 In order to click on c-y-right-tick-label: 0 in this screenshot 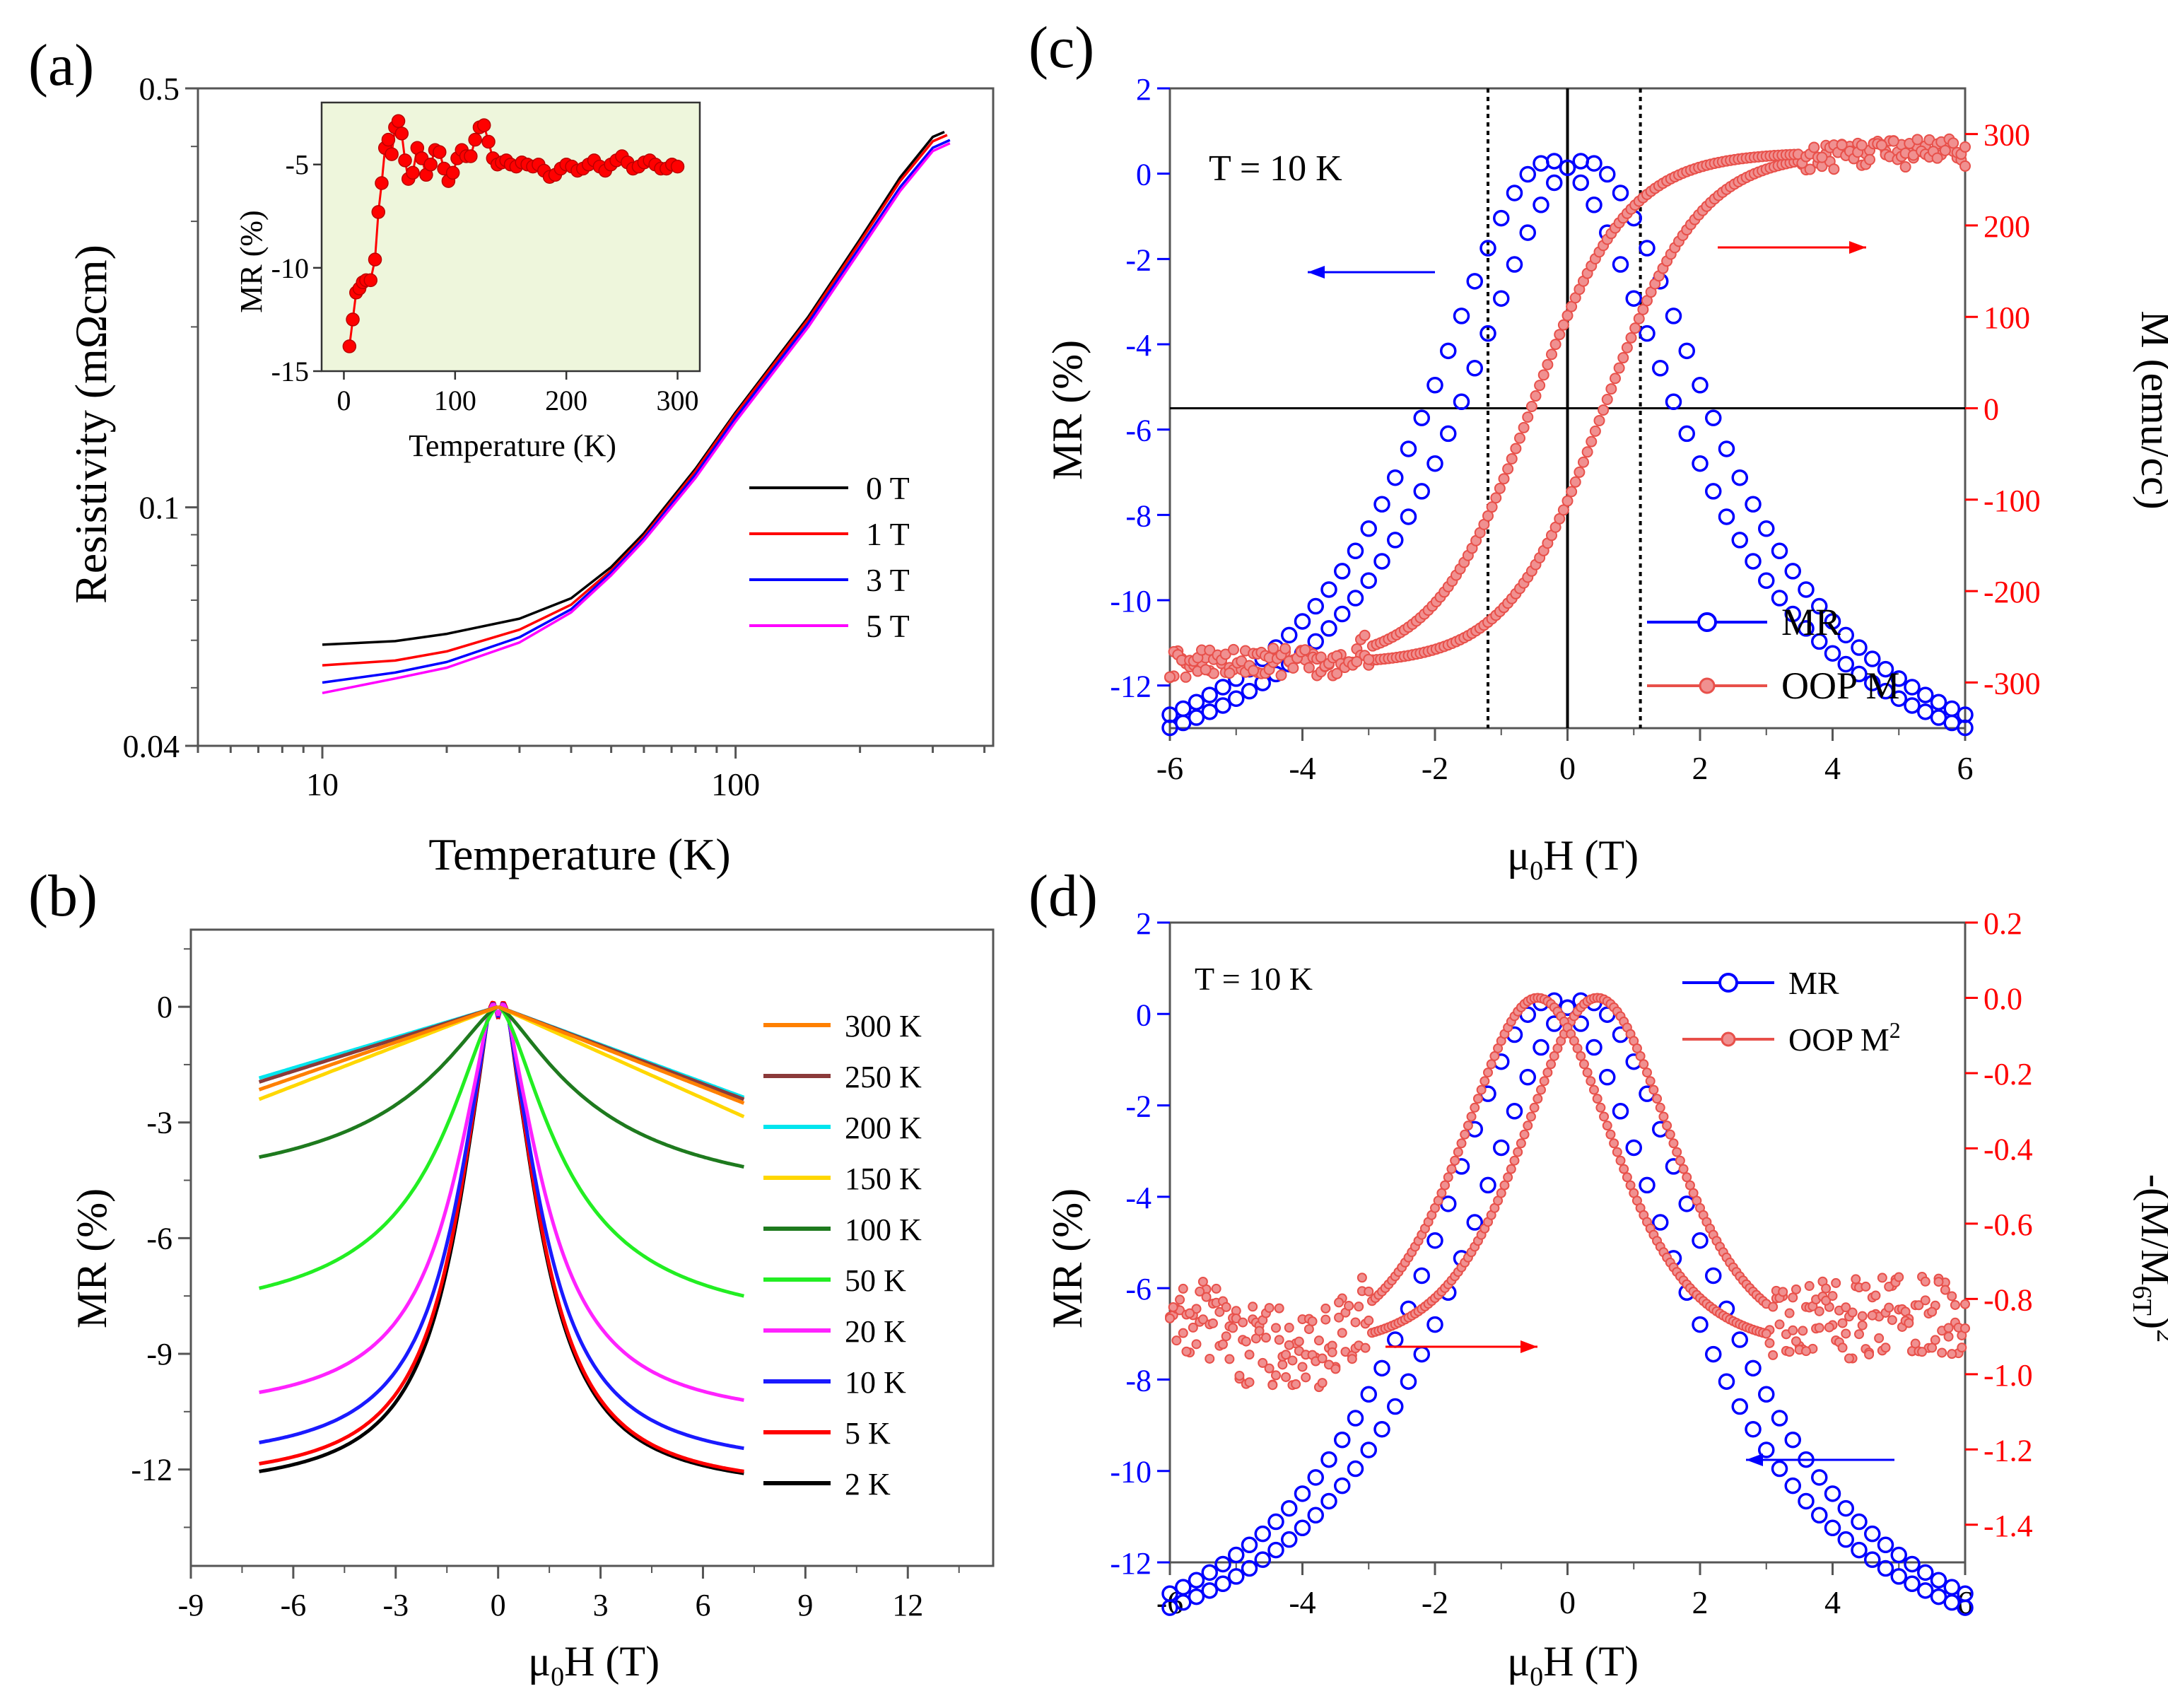, I will do `click(1991, 410)`.